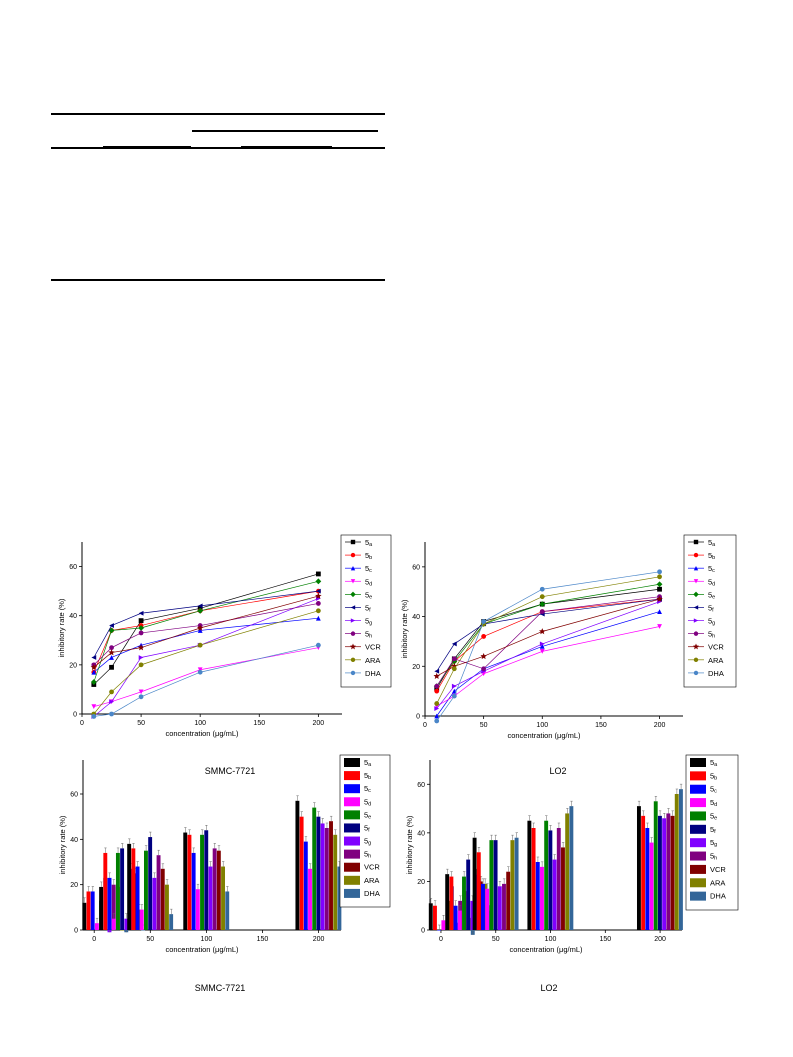 This screenshot has height=1057, width=793. I want to click on caption-bar-smmc7721: SMMC-7721, so click(220, 988).